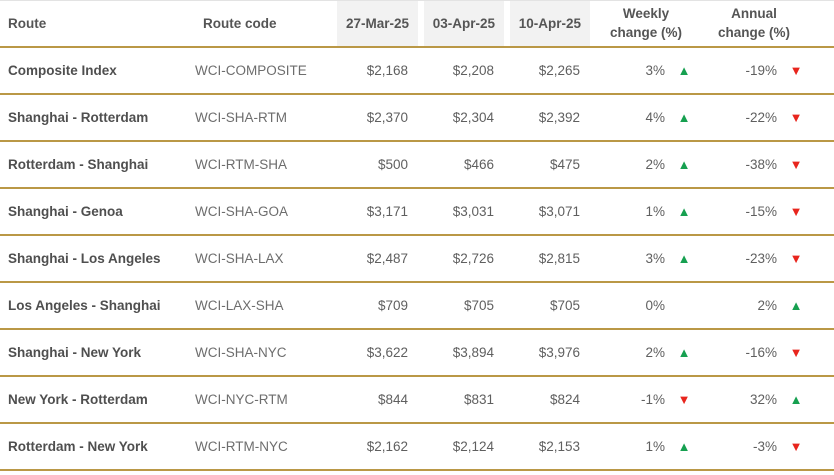  I want to click on annual-change-cell: -15% ▼, so click(767, 212).